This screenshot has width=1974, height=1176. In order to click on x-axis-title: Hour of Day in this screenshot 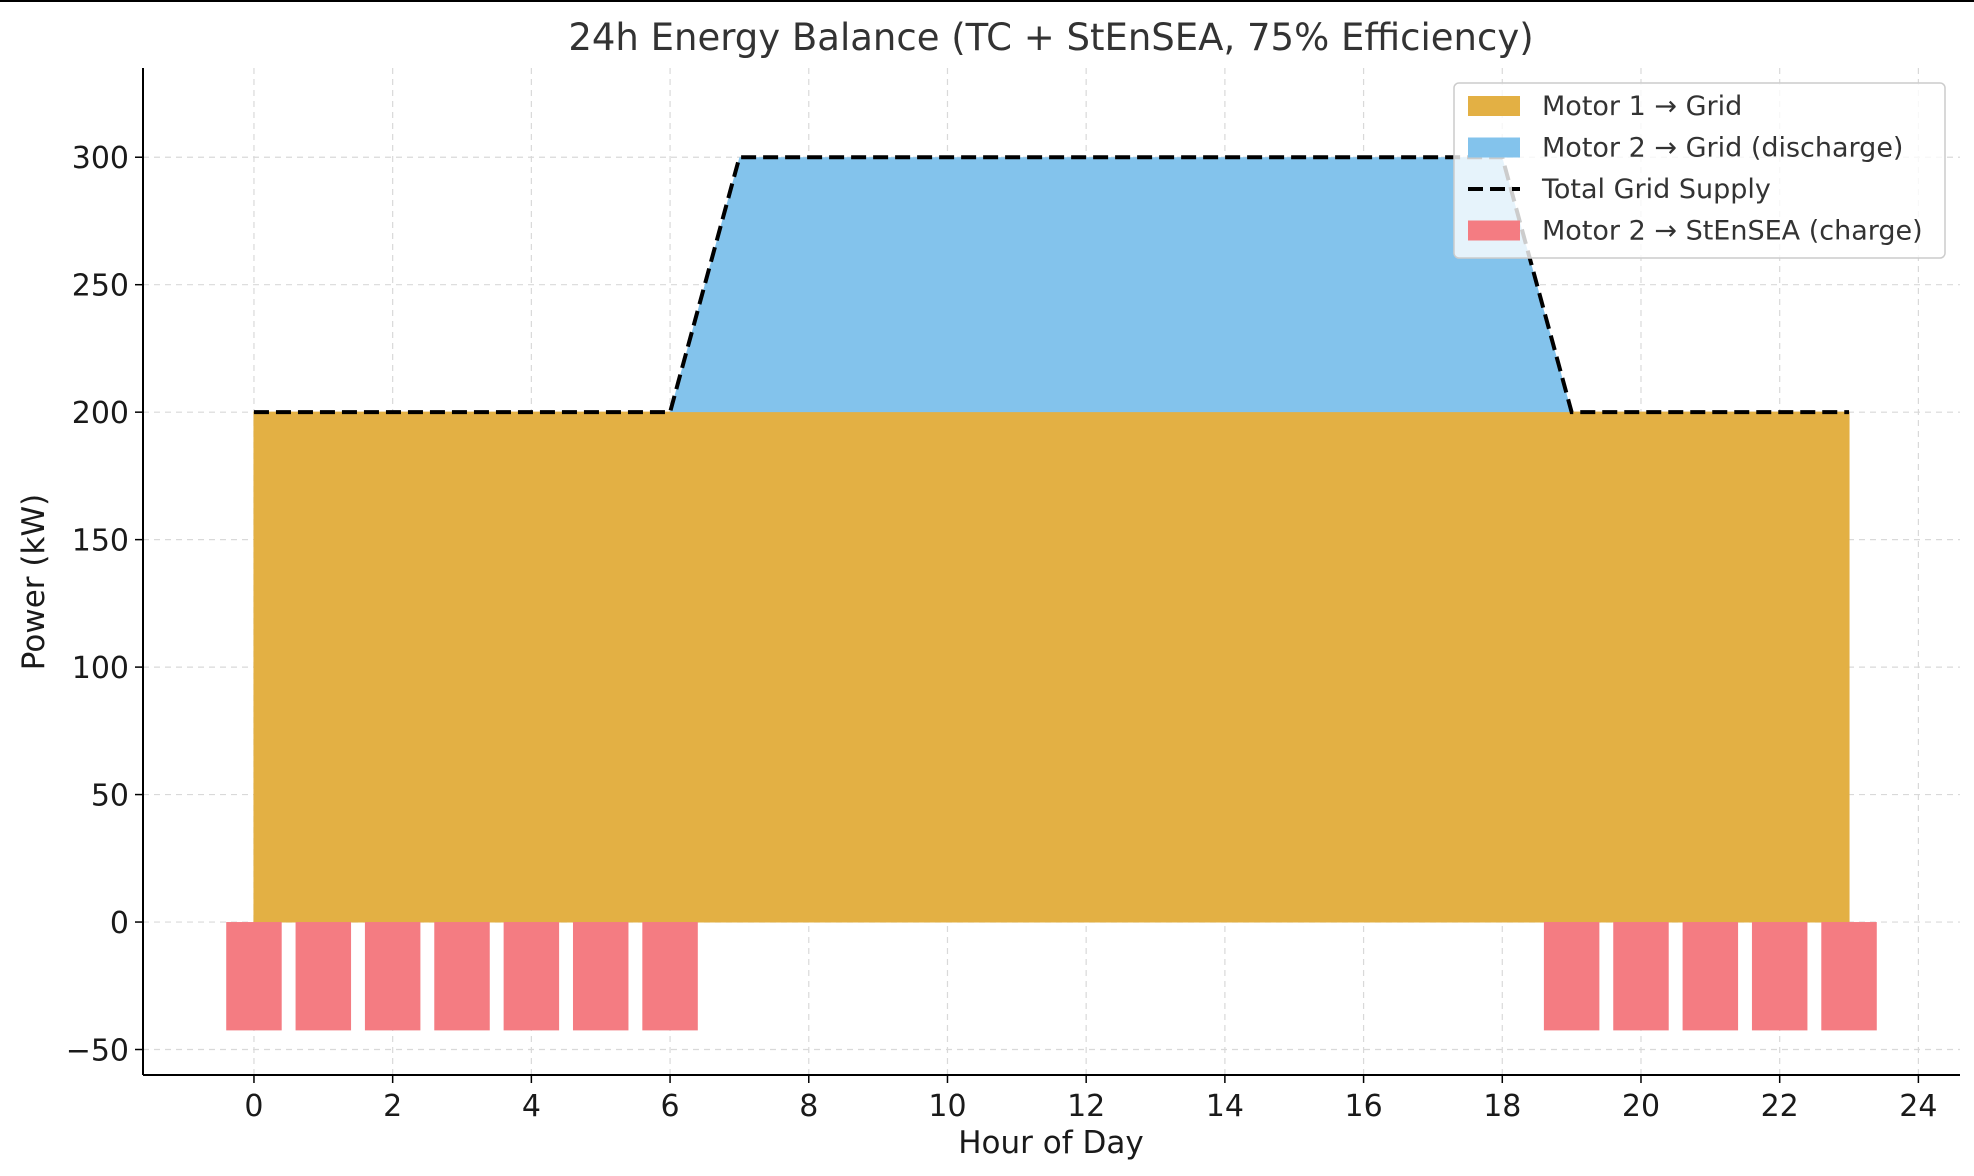, I will do `click(1050, 1143)`.